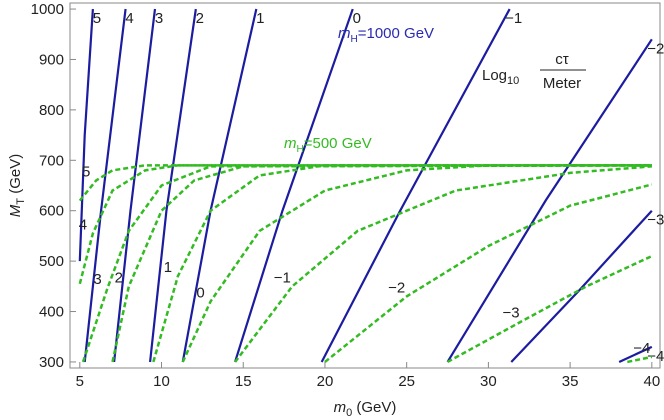 The height and width of the screenshot is (420, 664). What do you see at coordinates (51, 312) in the screenshot?
I see `y-tick-label: 400` at bounding box center [51, 312].